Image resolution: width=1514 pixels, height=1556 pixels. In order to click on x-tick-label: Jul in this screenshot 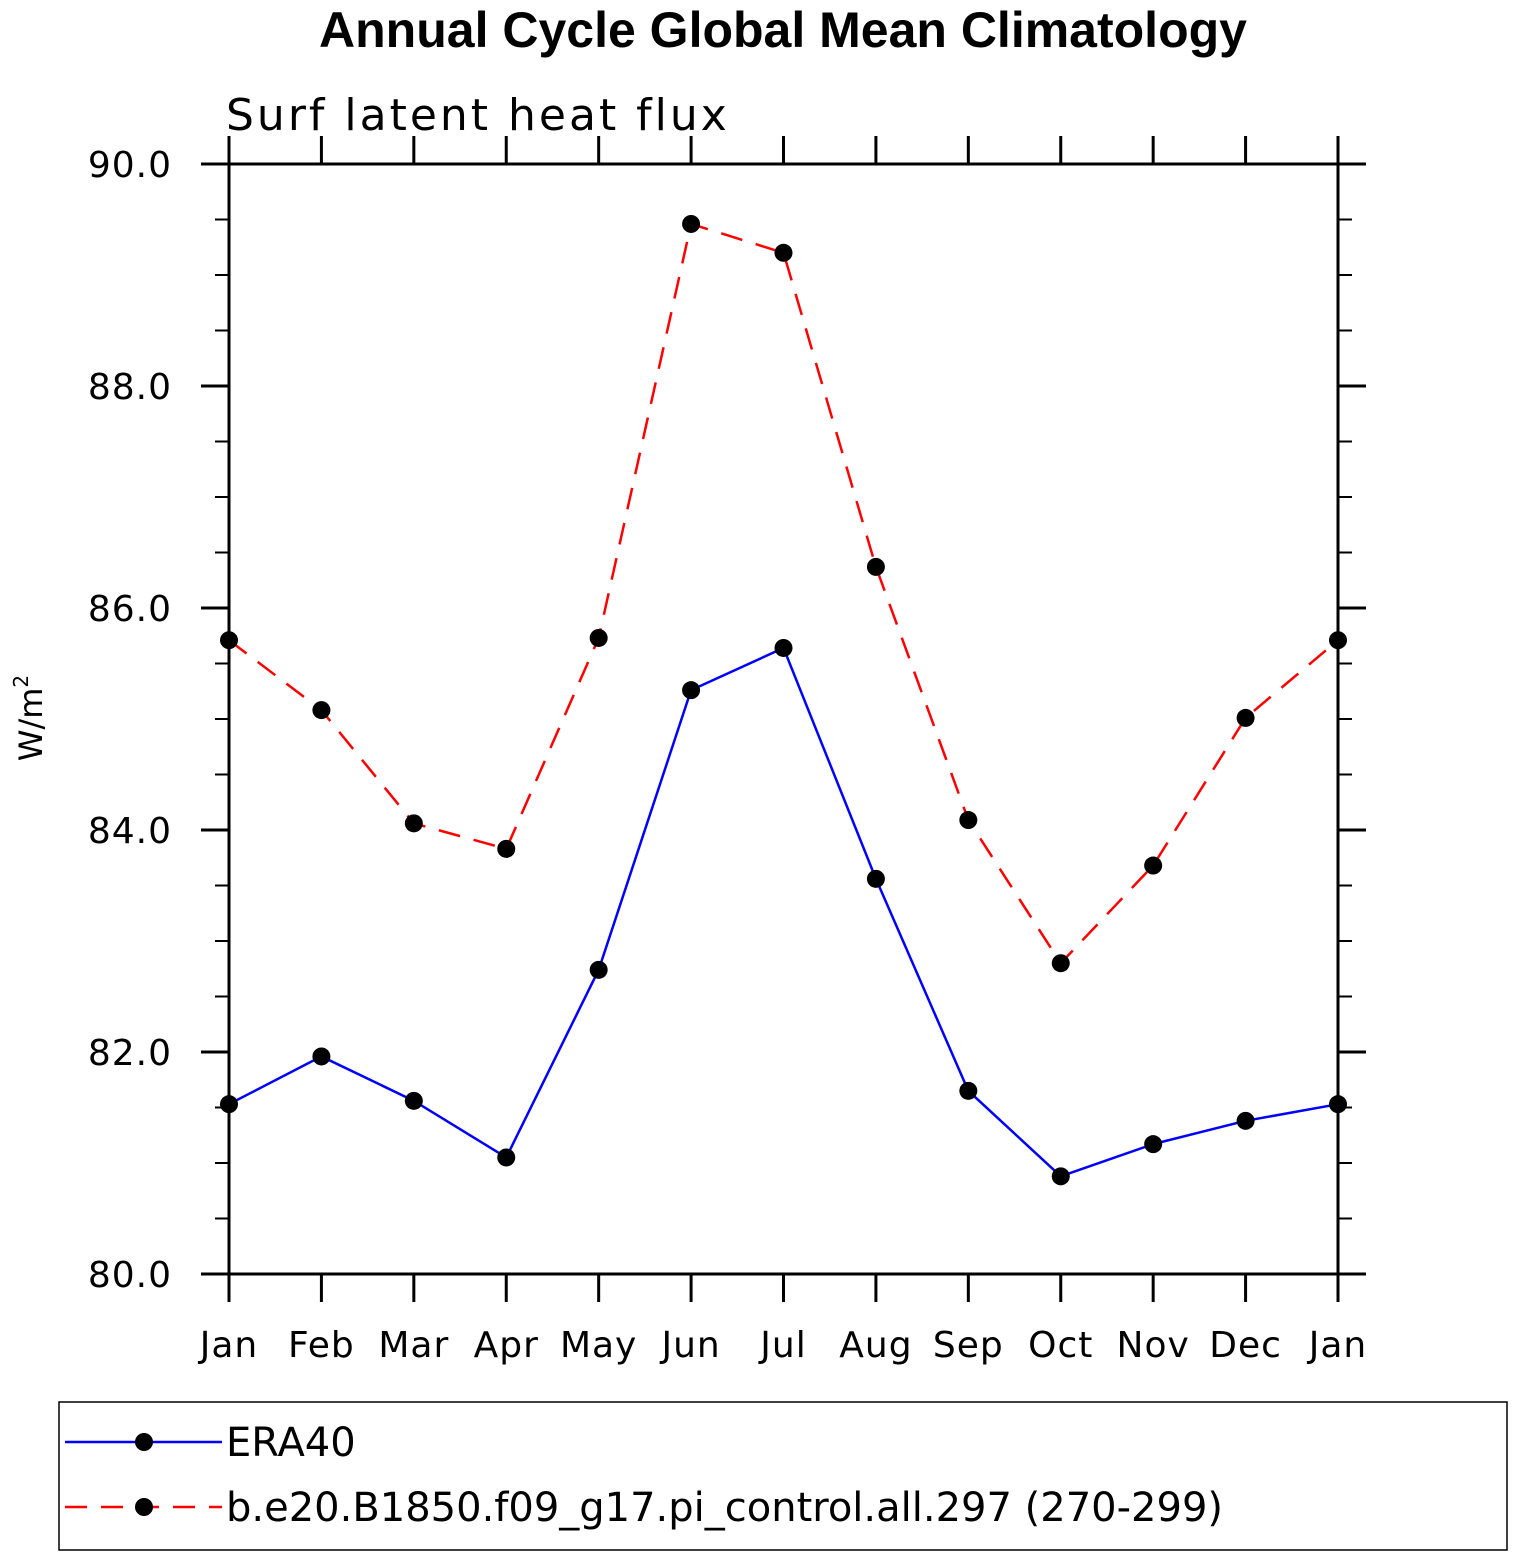, I will do `click(782, 1345)`.